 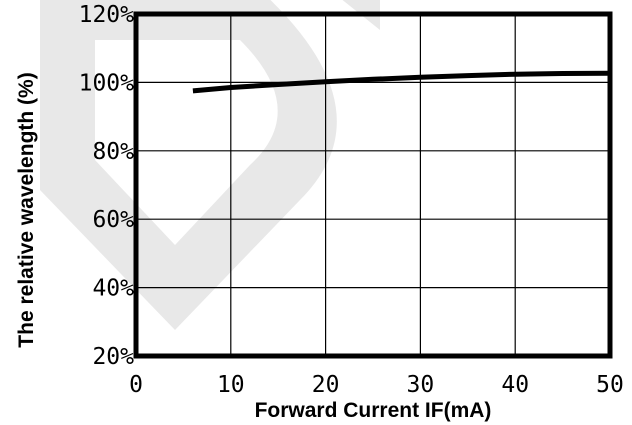 What do you see at coordinates (326, 385) in the screenshot?
I see `x-tick-label: 20` at bounding box center [326, 385].